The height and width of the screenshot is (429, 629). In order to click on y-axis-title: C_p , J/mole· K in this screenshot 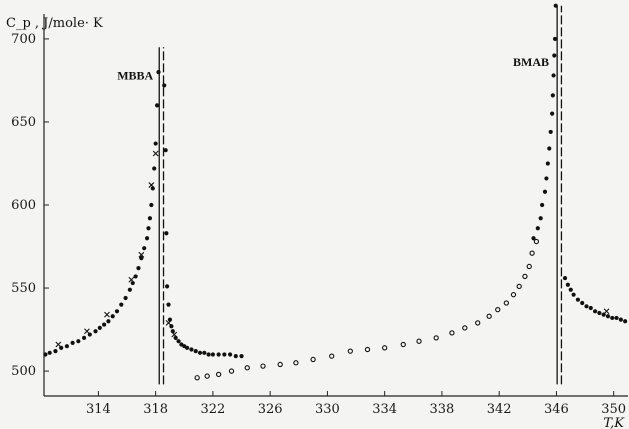, I will do `click(54, 23)`.